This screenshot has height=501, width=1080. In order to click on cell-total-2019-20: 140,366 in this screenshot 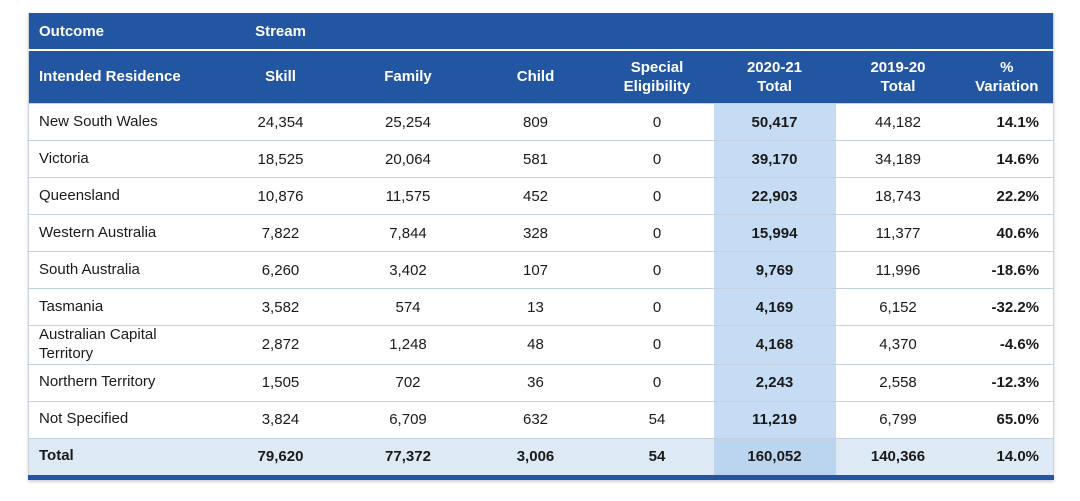, I will do `click(898, 457)`.